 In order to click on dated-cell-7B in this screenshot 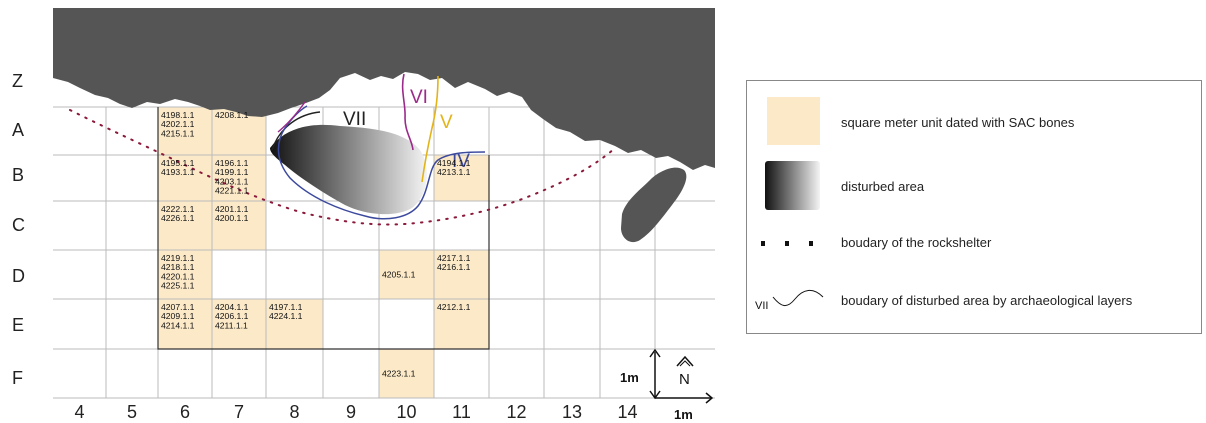, I will do `click(239, 178)`.